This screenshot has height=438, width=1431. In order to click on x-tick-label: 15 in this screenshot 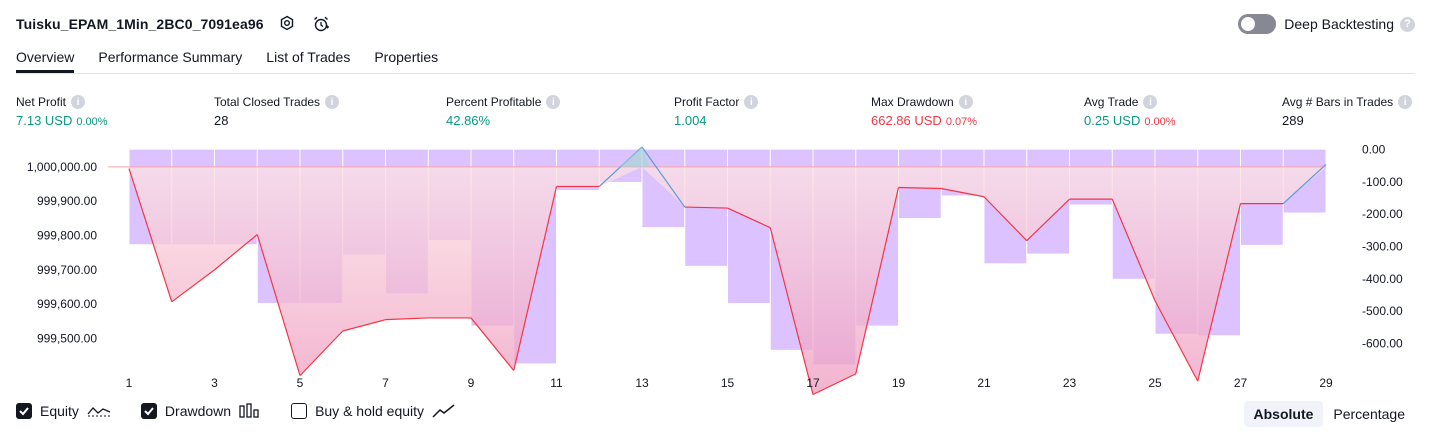, I will do `click(728, 383)`.